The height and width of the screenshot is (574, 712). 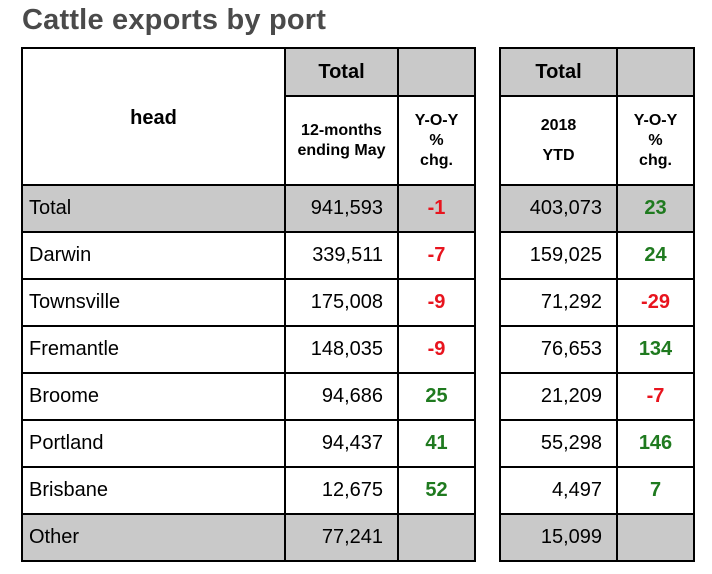 What do you see at coordinates (558, 140) in the screenshot?
I see `col-ytd-header: 2018 YTD` at bounding box center [558, 140].